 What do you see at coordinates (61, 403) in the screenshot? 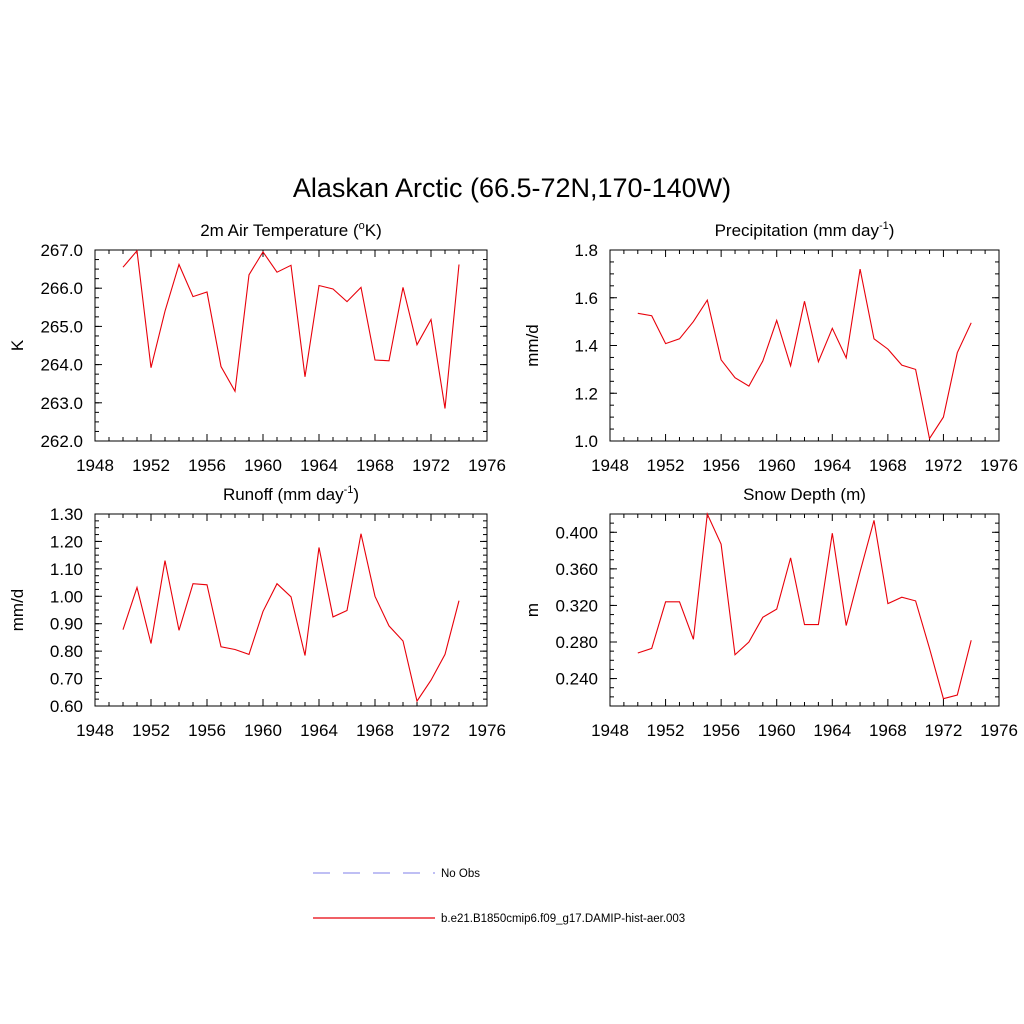
I see `air-temperature-ytick-label: 263.0` at bounding box center [61, 403].